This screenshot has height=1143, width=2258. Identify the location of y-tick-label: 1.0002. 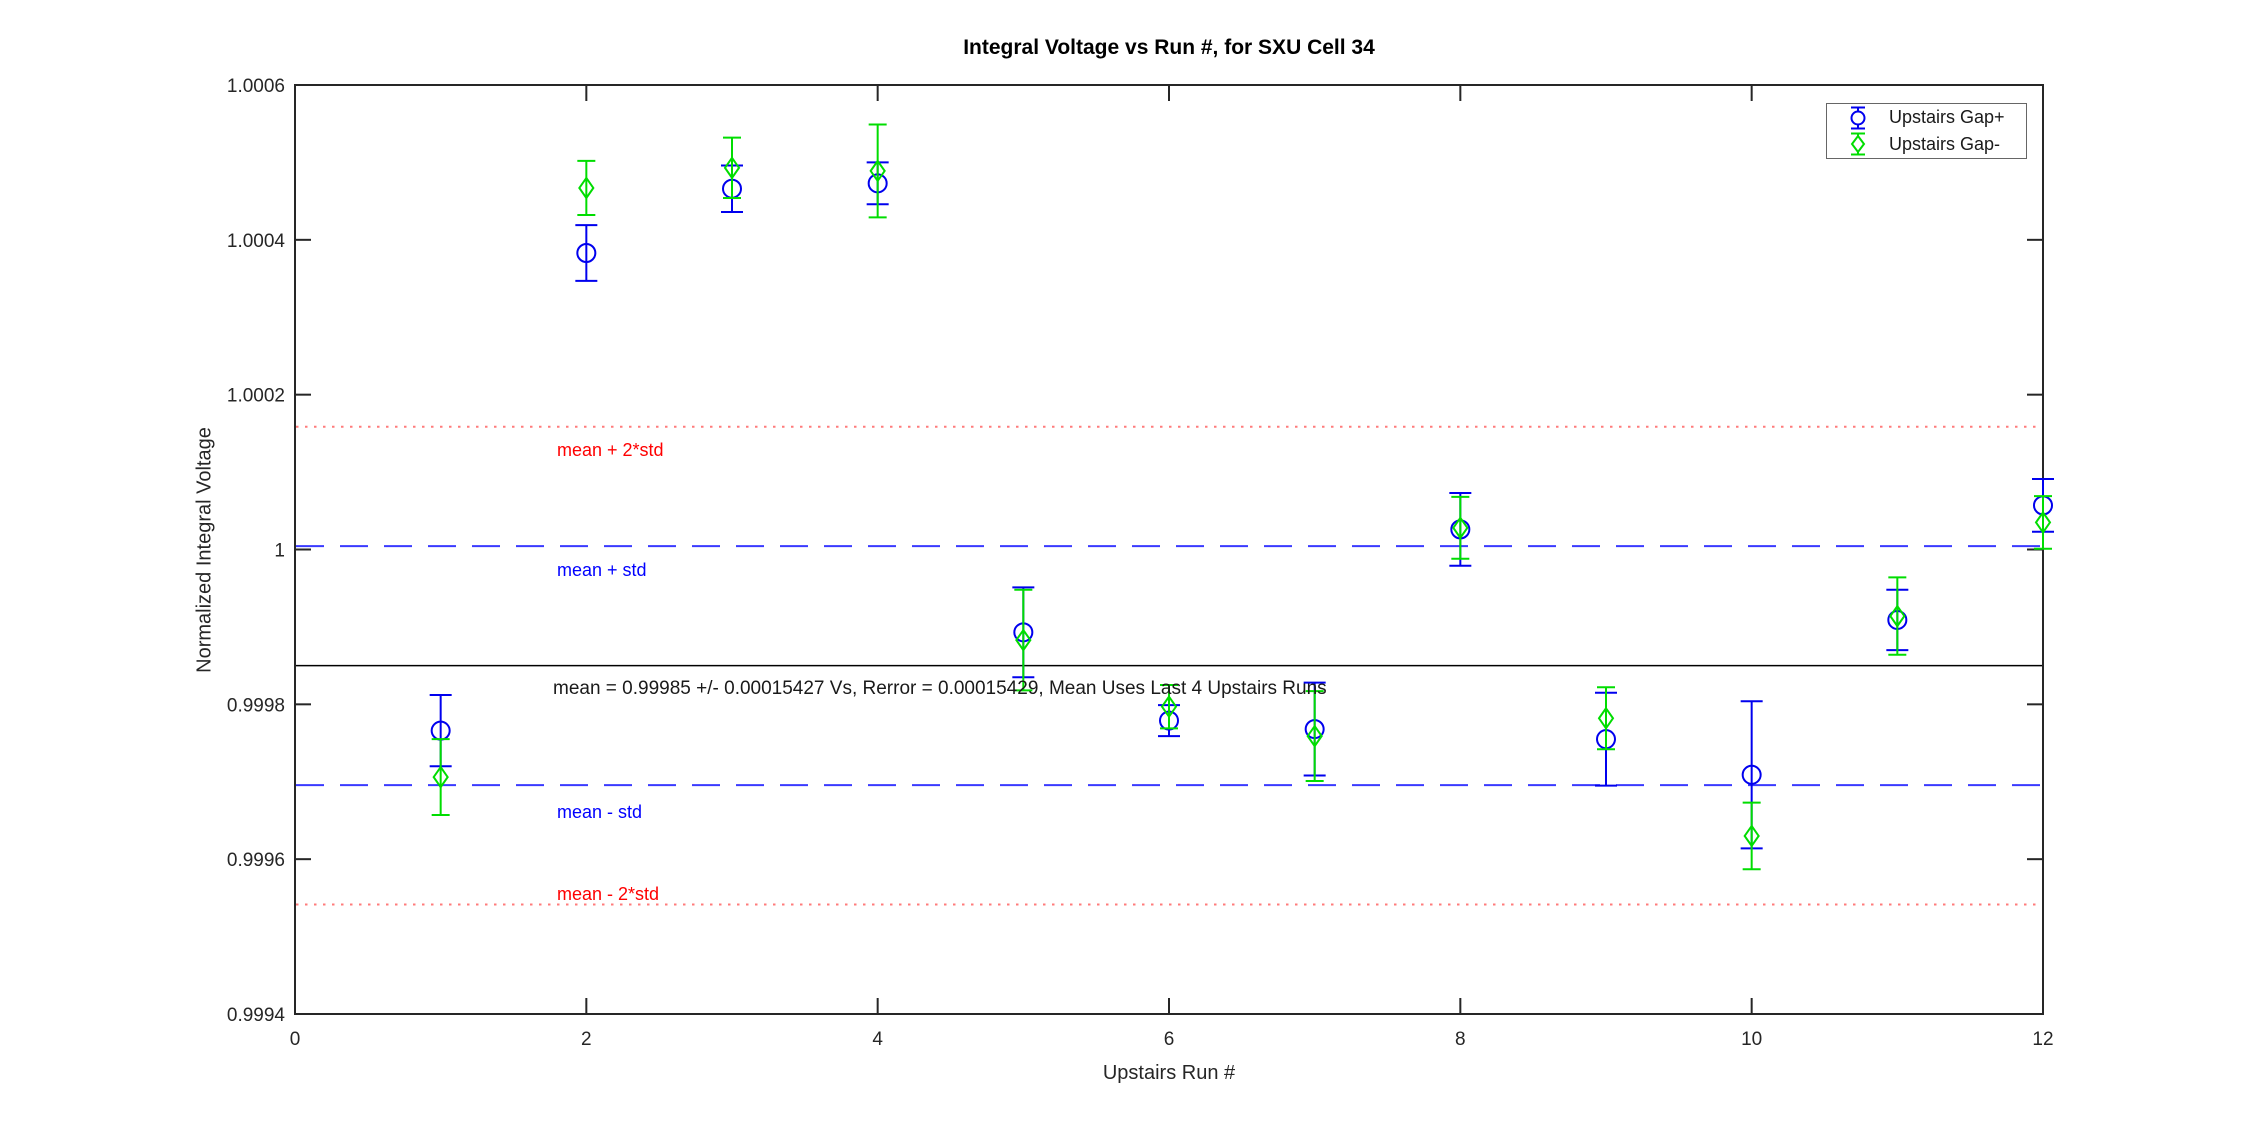
(256, 396).